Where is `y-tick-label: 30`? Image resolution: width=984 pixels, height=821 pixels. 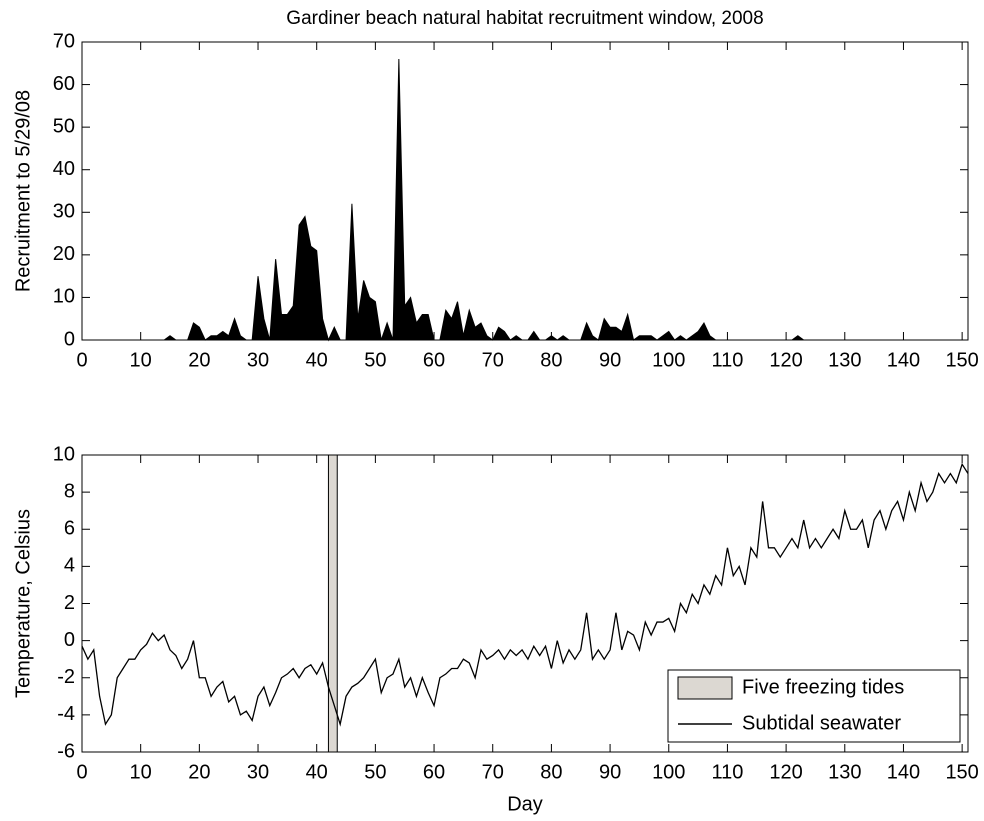 y-tick-label: 30 is located at coordinates (64, 212).